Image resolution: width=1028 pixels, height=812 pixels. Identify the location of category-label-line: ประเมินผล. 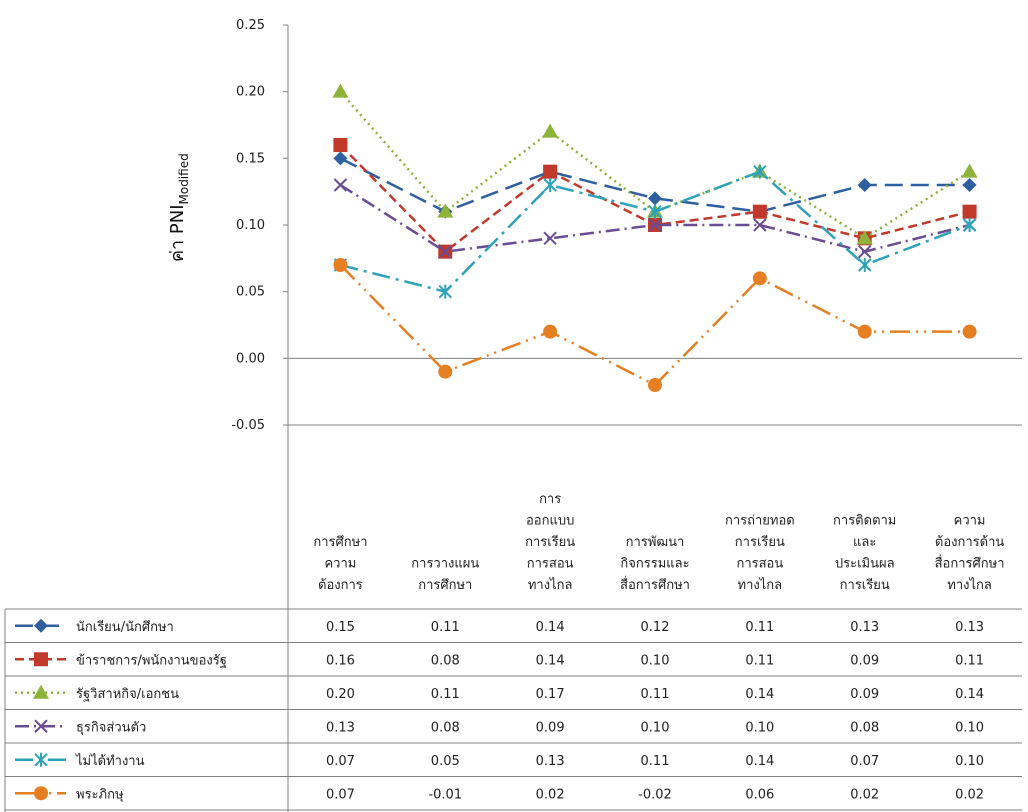
(865, 564).